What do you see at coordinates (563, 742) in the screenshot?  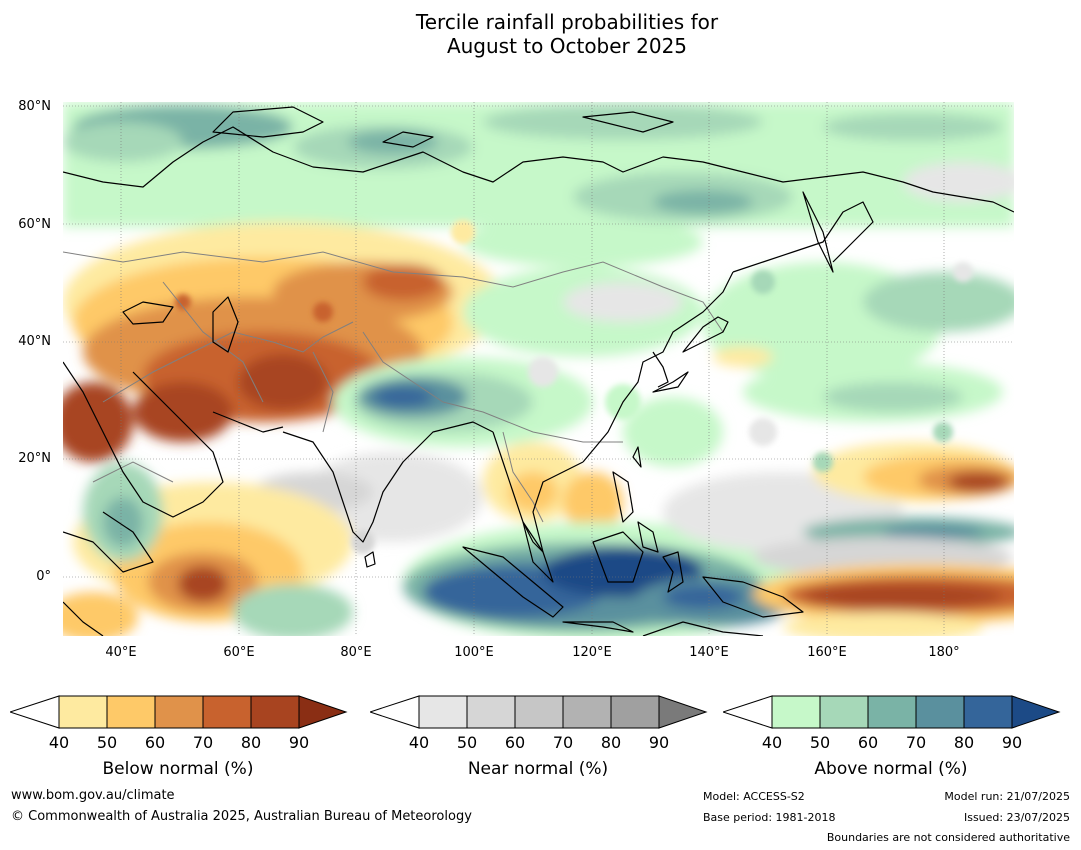 I see `colorbar-near-tick: 70` at bounding box center [563, 742].